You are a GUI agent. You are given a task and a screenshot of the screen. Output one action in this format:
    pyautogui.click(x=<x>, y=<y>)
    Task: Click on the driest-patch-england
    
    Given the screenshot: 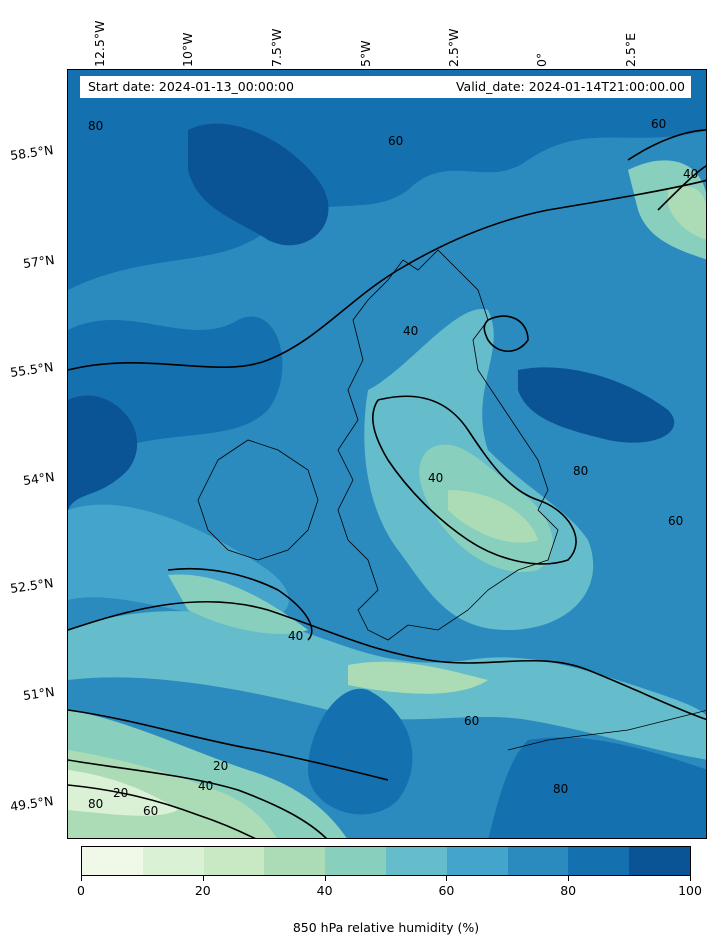 What is the action you would take?
    pyautogui.click(x=493, y=516)
    